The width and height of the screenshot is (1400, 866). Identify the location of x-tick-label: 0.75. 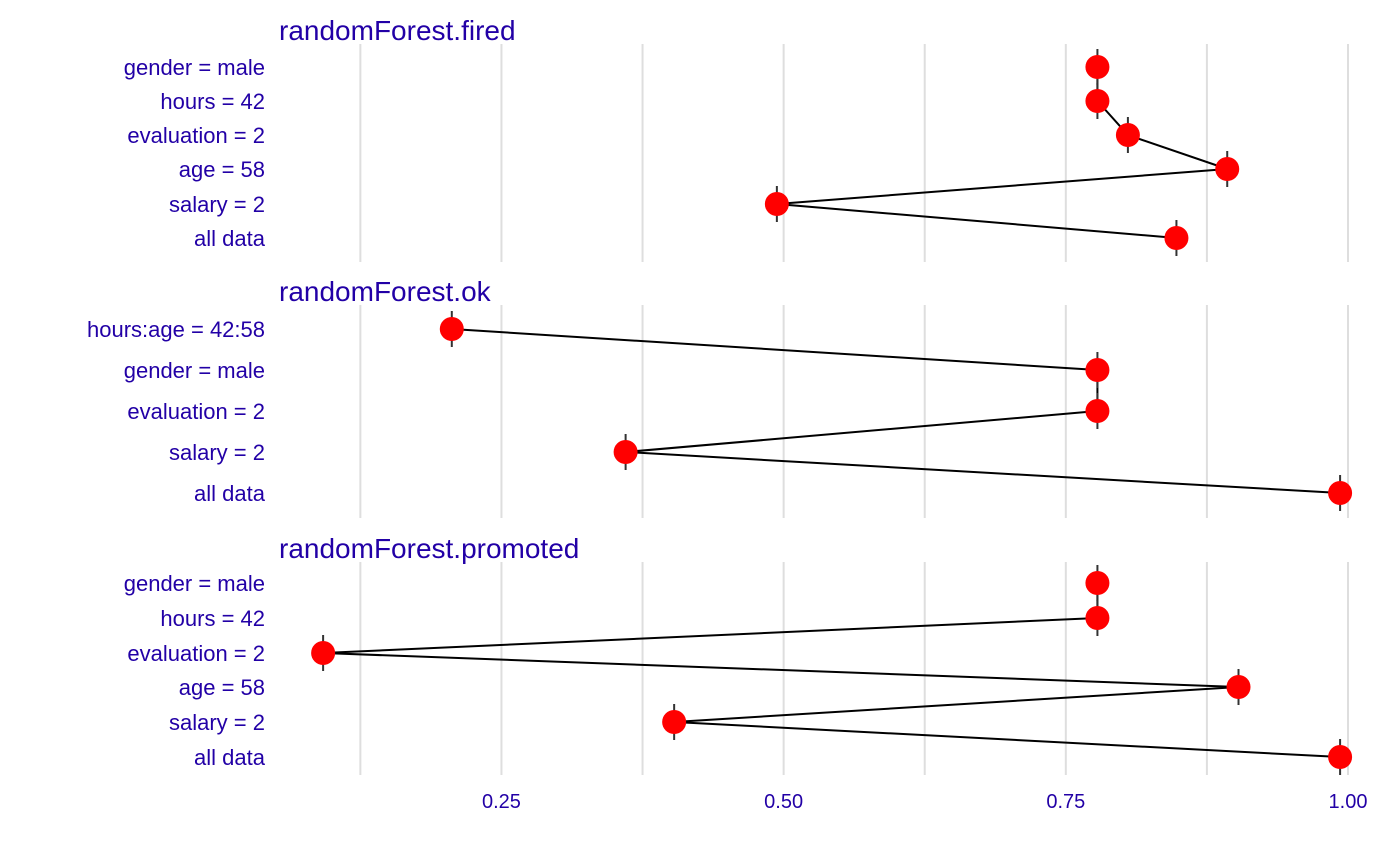
(1065, 802).